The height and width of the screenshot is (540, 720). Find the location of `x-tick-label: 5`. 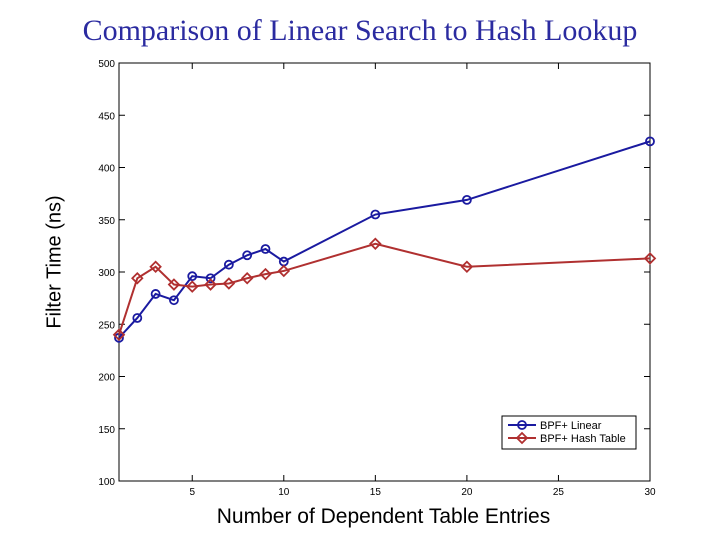

x-tick-label: 5 is located at coordinates (192, 492).